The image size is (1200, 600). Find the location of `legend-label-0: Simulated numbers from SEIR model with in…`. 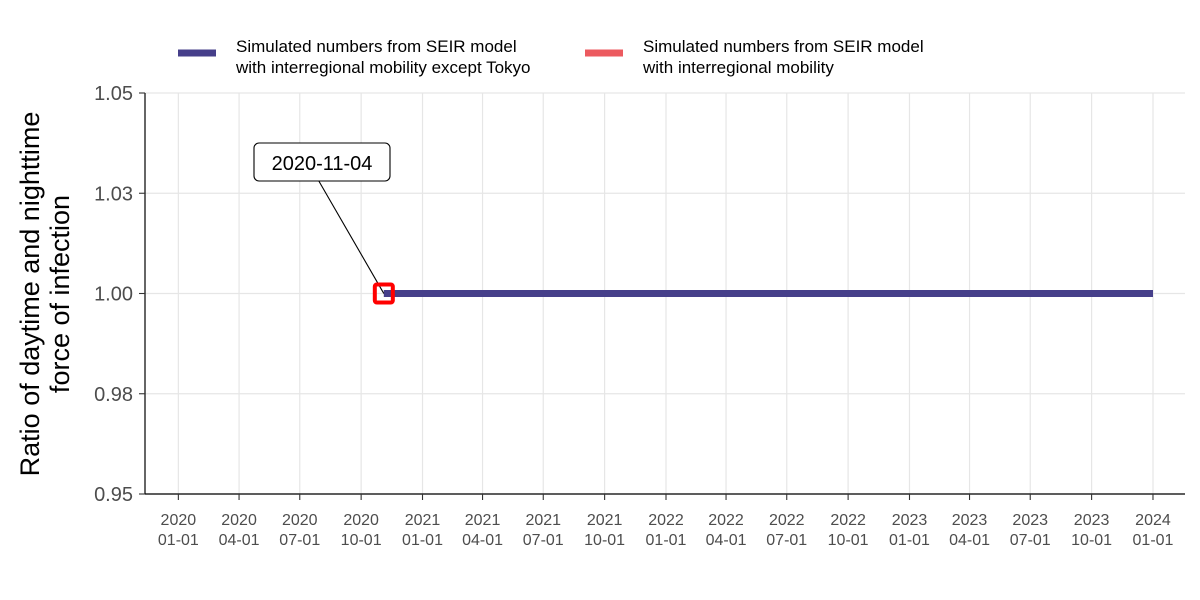

legend-label-0: Simulated numbers from SEIR model with in… is located at coordinates (383, 57).